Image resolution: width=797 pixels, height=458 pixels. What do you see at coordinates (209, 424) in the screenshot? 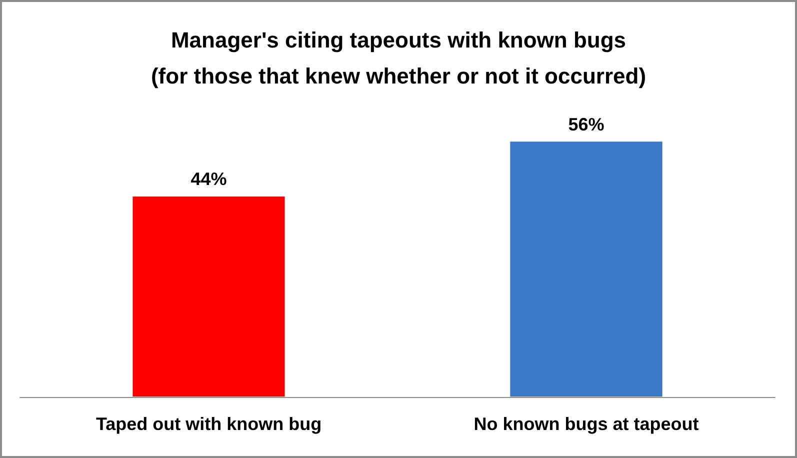
I see `x-tick-label: Taped out with known bug` at bounding box center [209, 424].